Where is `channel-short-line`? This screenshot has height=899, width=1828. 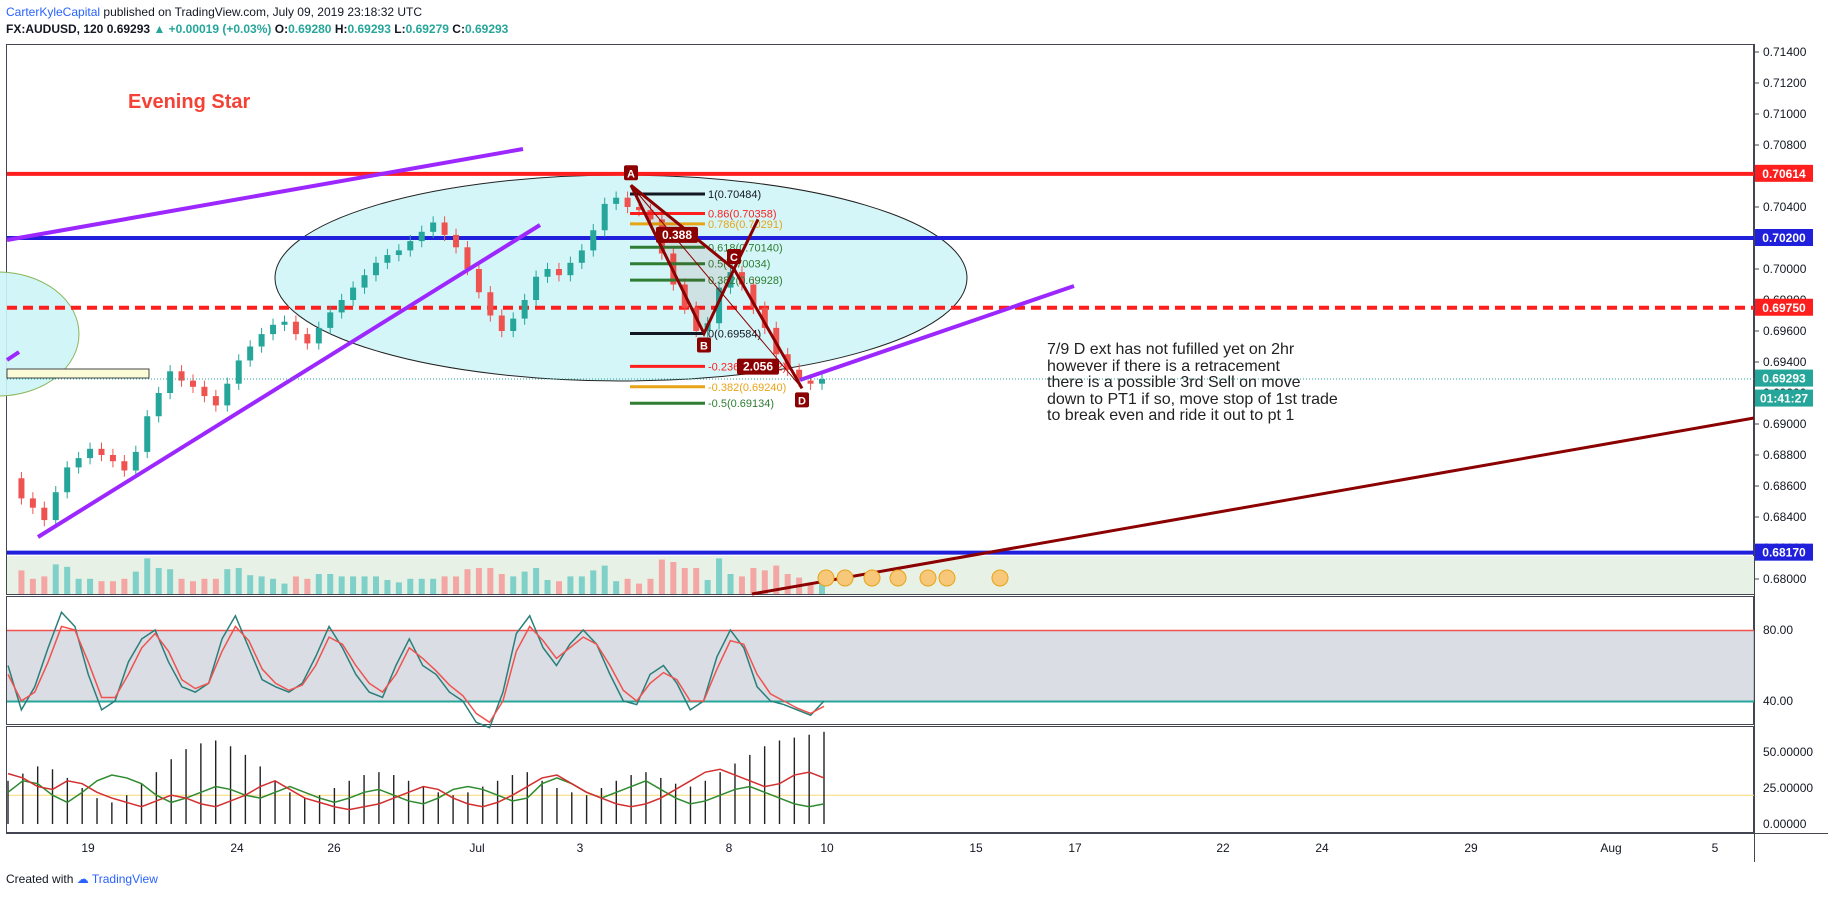 channel-short-line is located at coordinates (13, 356).